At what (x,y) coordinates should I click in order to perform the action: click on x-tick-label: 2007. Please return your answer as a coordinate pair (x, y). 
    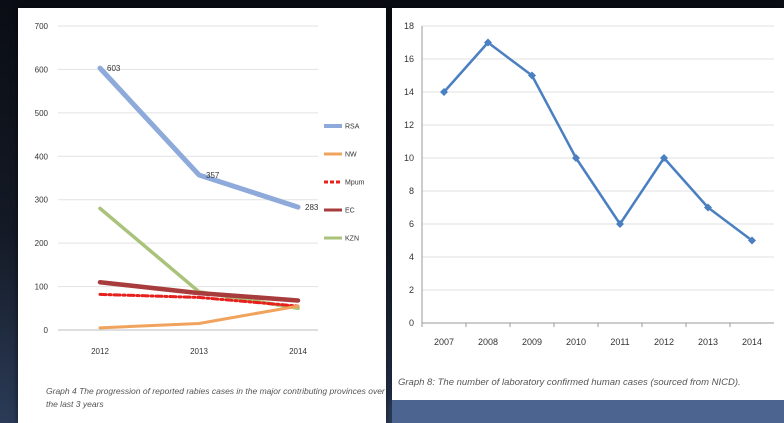
    Looking at the image, I should click on (444, 342).